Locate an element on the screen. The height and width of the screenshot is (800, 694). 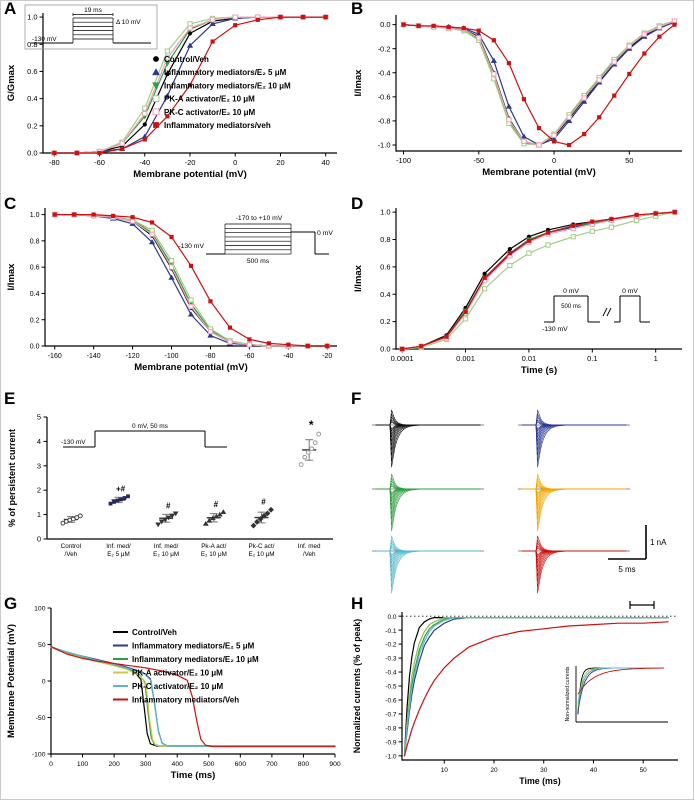
svg-text: -40 is located at coordinates (288, 356).